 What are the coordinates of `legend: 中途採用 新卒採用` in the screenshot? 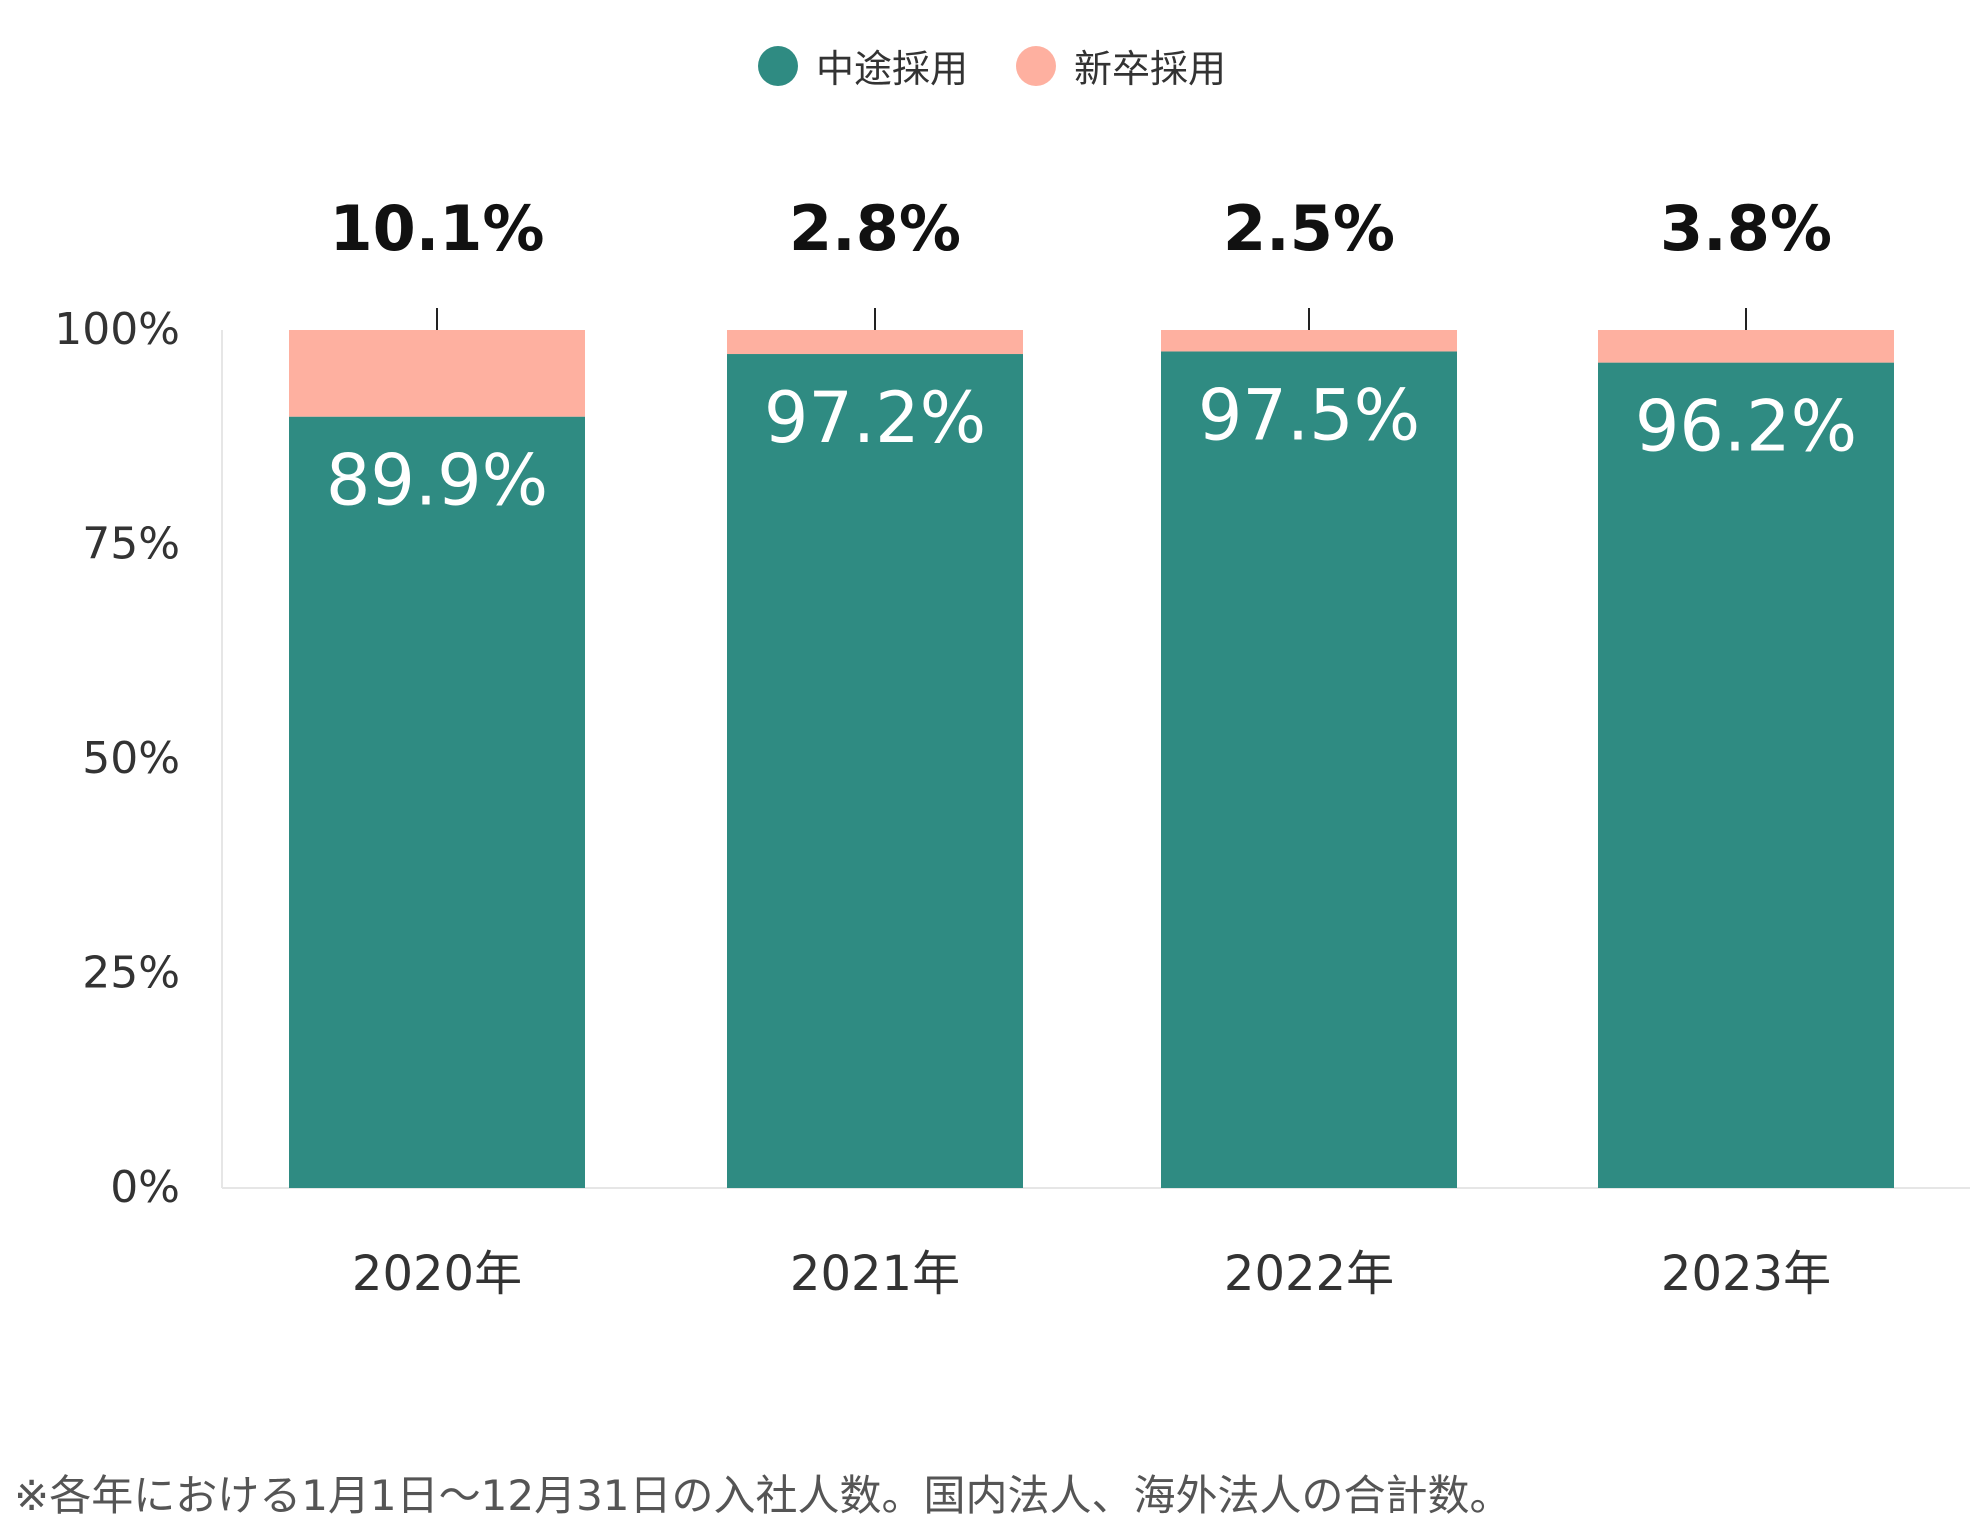 It's located at (992, 65).